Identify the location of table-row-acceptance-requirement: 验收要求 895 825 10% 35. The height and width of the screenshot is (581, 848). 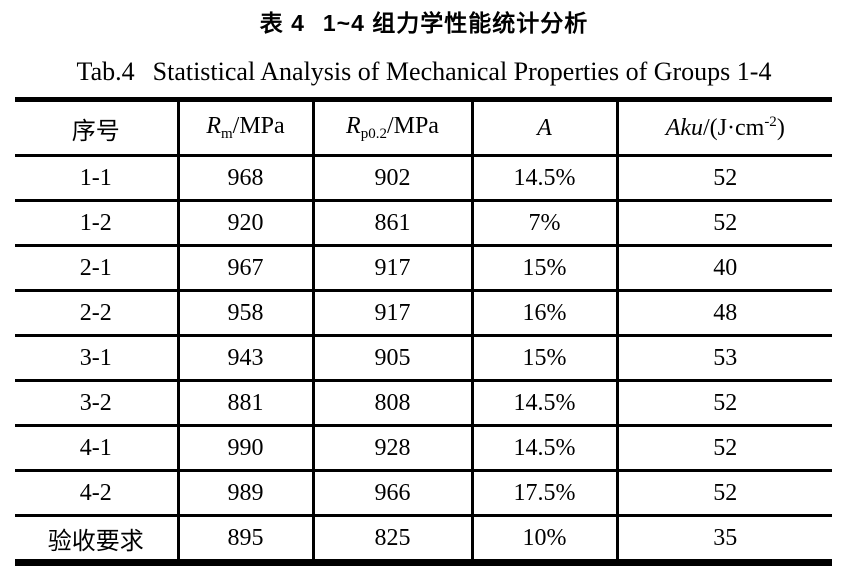
(423, 539).